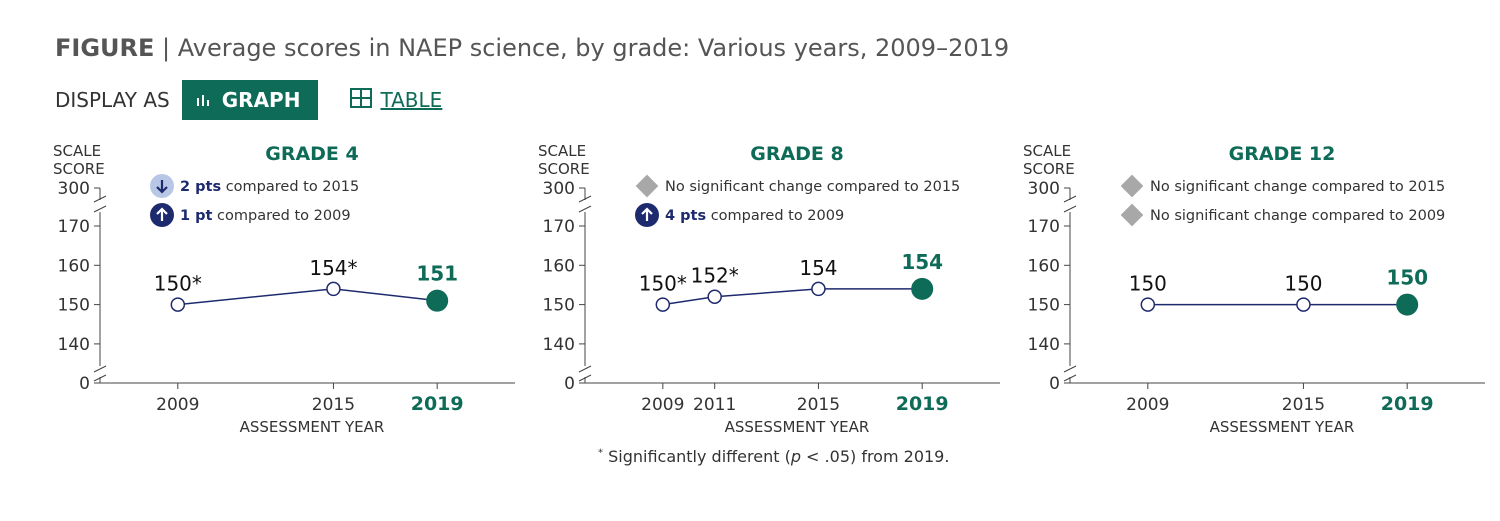  I want to click on footnote-mark: *, so click(600, 453).